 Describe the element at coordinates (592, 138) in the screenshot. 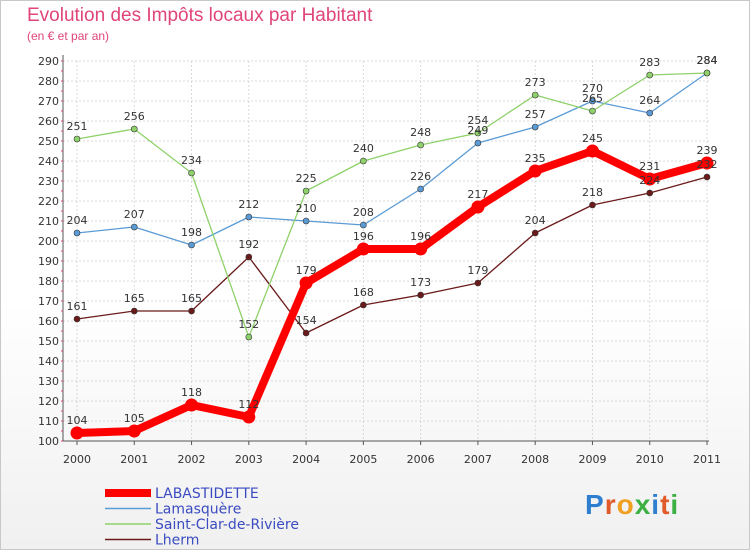

I see `data-label: 245` at that location.